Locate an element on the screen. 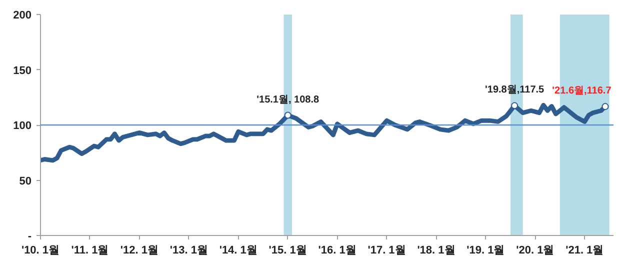 Image resolution: width=643 pixels, height=265 pixels. x-tick-label: '17. 1월 is located at coordinates (387, 250).